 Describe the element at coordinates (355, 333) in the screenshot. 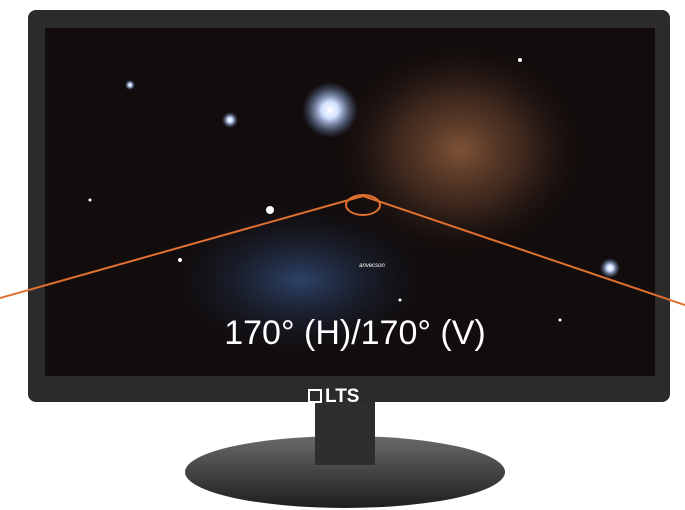

I see `viewing-angle-label: 170° (H)/170° (V)` at that location.